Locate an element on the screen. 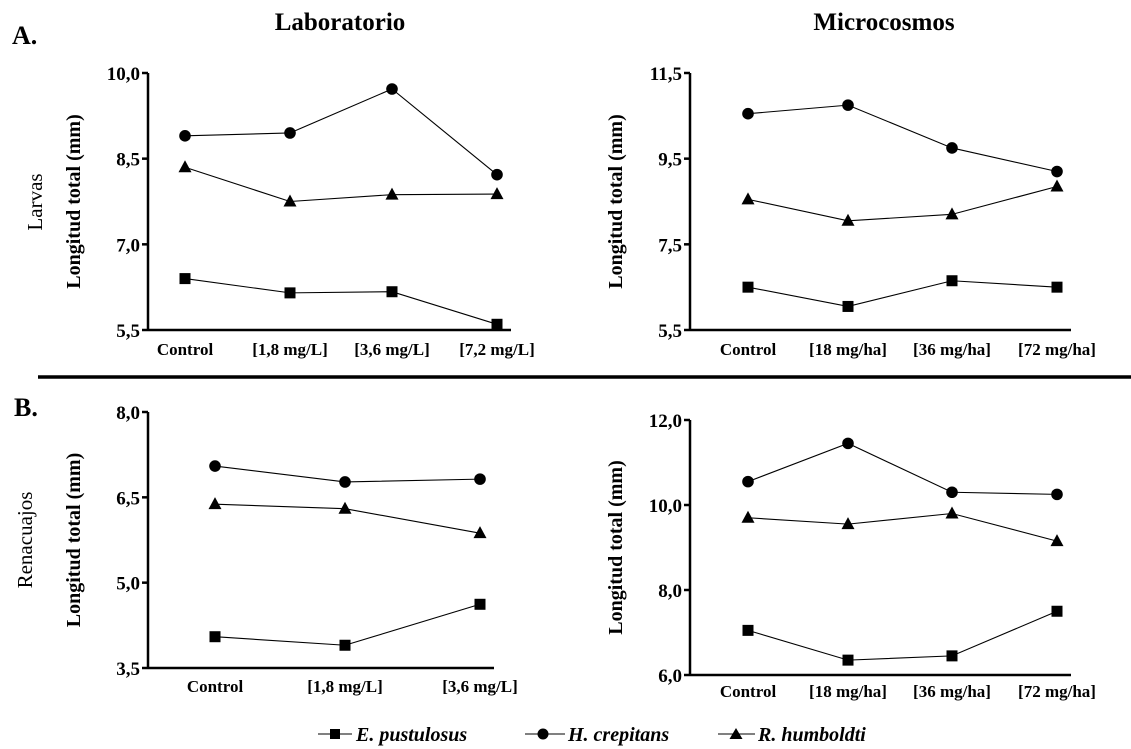 This screenshot has height=749, width=1131. circle-marker-icon is located at coordinates (543, 734).